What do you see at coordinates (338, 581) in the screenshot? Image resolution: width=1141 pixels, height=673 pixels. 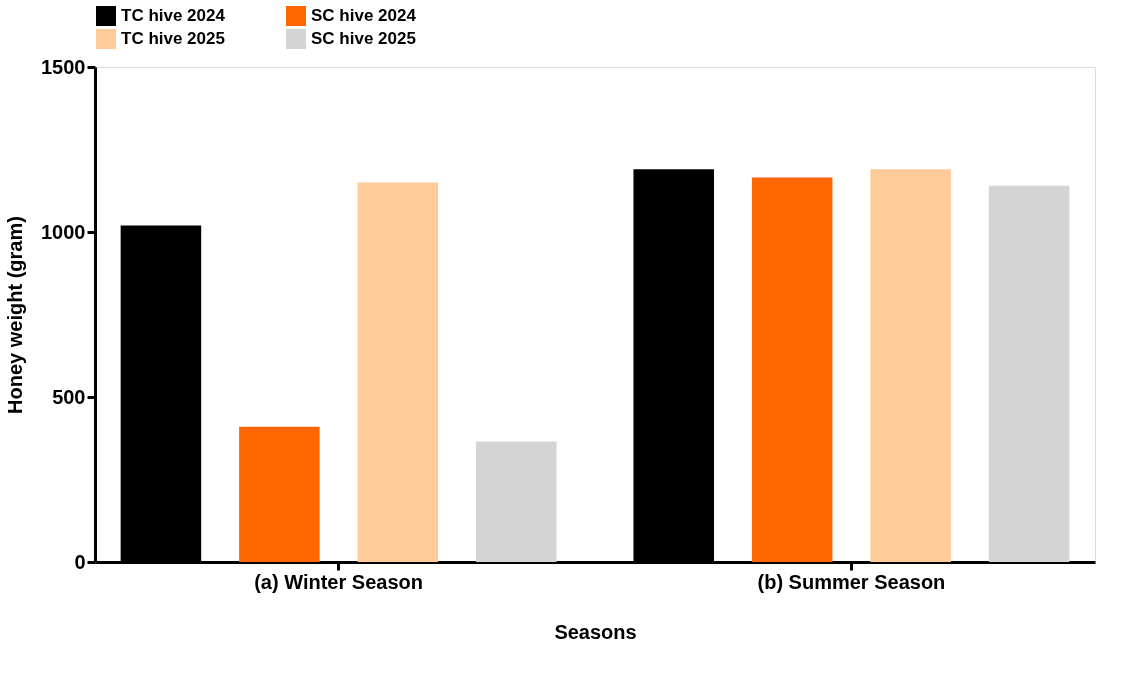 I see `x-tick-label: (a) Winter Season` at bounding box center [338, 581].